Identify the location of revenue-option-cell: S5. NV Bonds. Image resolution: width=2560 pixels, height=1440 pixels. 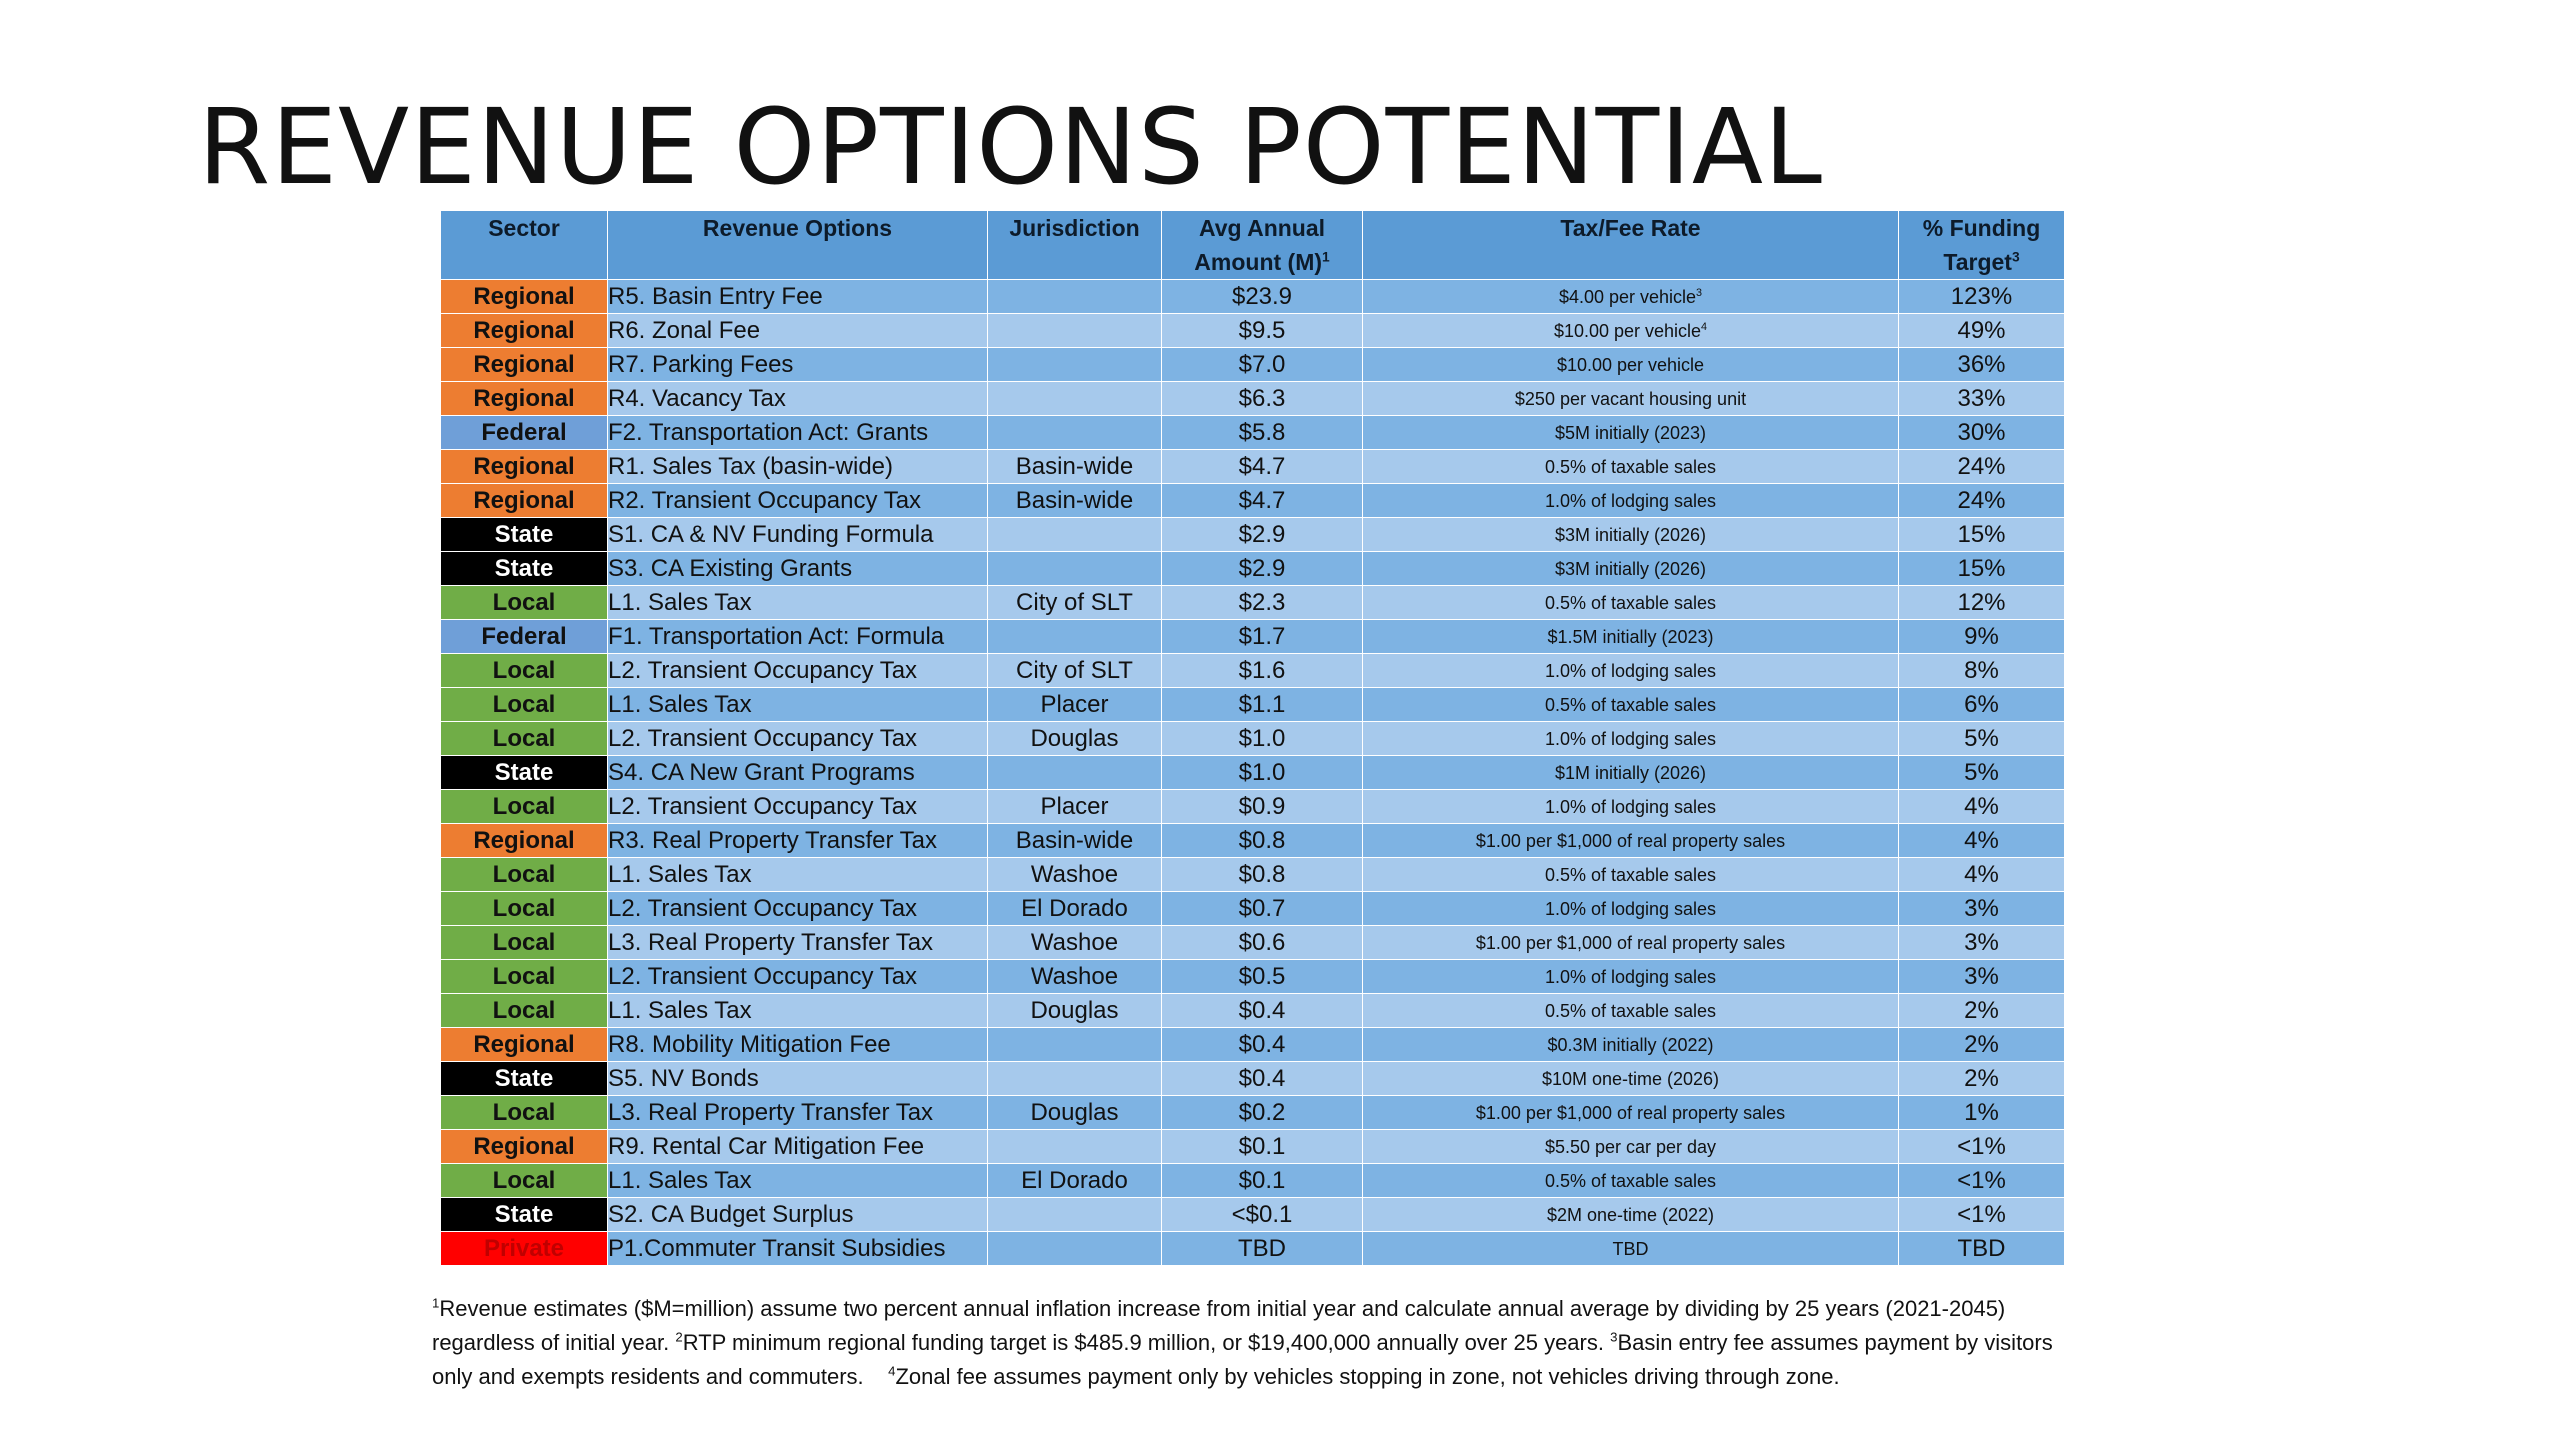
(797, 1078).